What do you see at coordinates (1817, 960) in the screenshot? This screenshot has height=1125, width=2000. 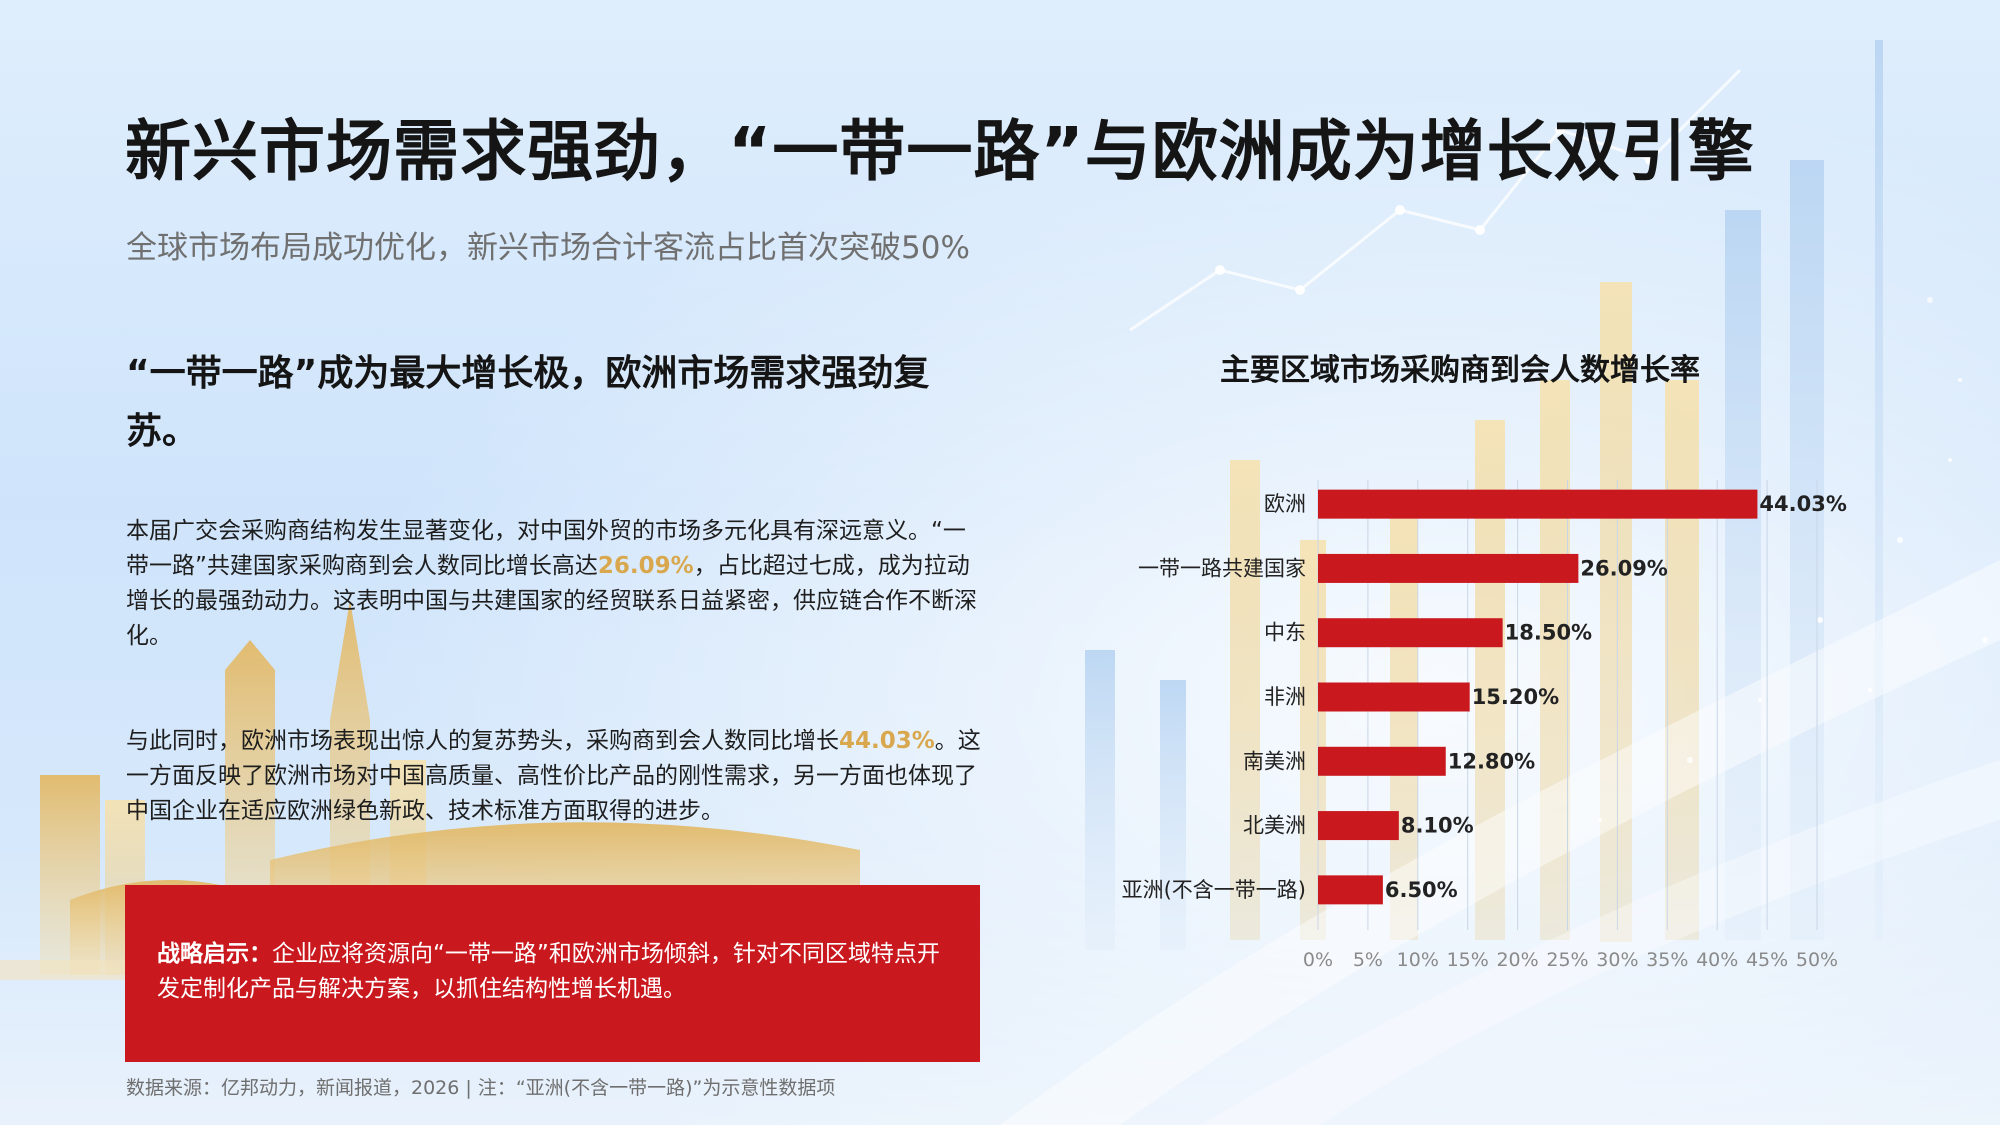 I see `x-tick-label: 50%` at bounding box center [1817, 960].